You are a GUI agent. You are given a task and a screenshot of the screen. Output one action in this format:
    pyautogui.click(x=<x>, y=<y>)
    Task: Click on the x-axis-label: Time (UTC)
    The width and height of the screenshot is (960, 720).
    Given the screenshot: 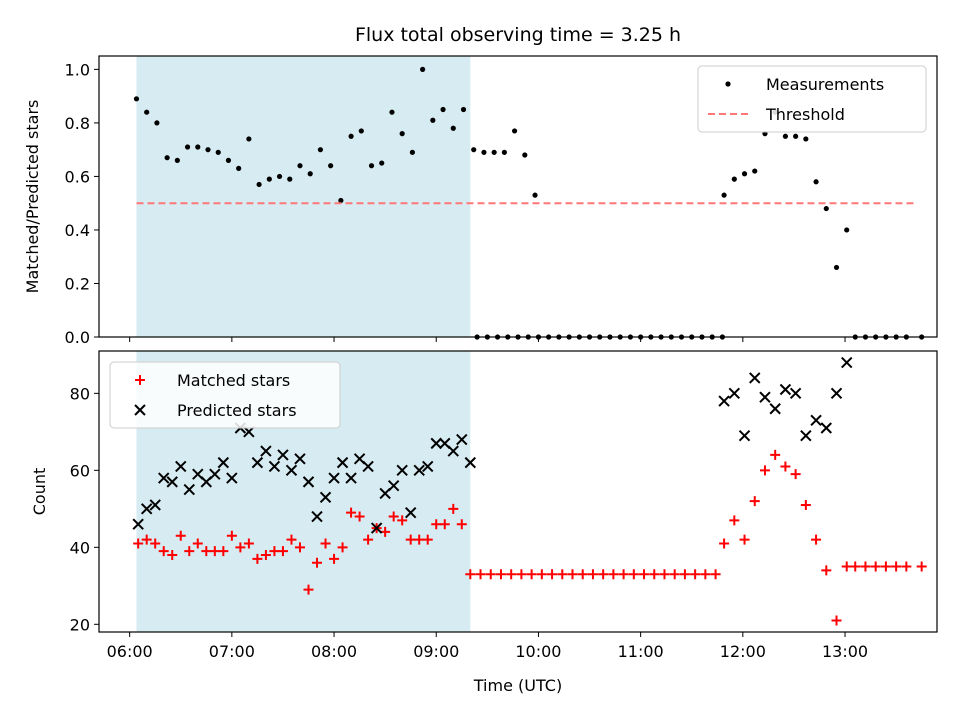 What is the action you would take?
    pyautogui.click(x=517, y=685)
    